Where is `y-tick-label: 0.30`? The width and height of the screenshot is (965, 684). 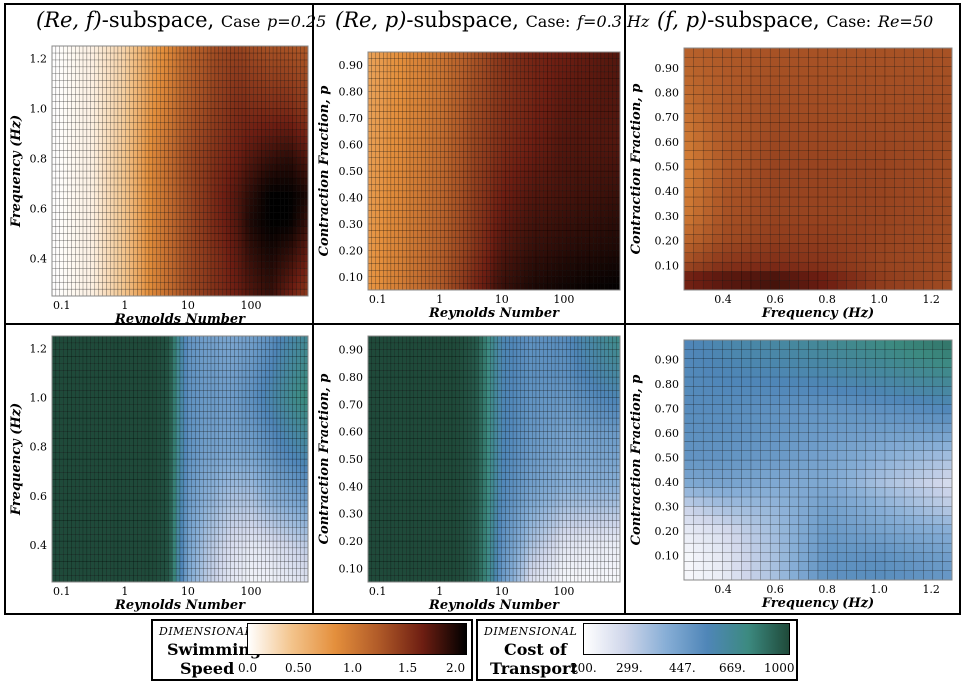
y-tick-label: 0.30 is located at coordinates (351, 224).